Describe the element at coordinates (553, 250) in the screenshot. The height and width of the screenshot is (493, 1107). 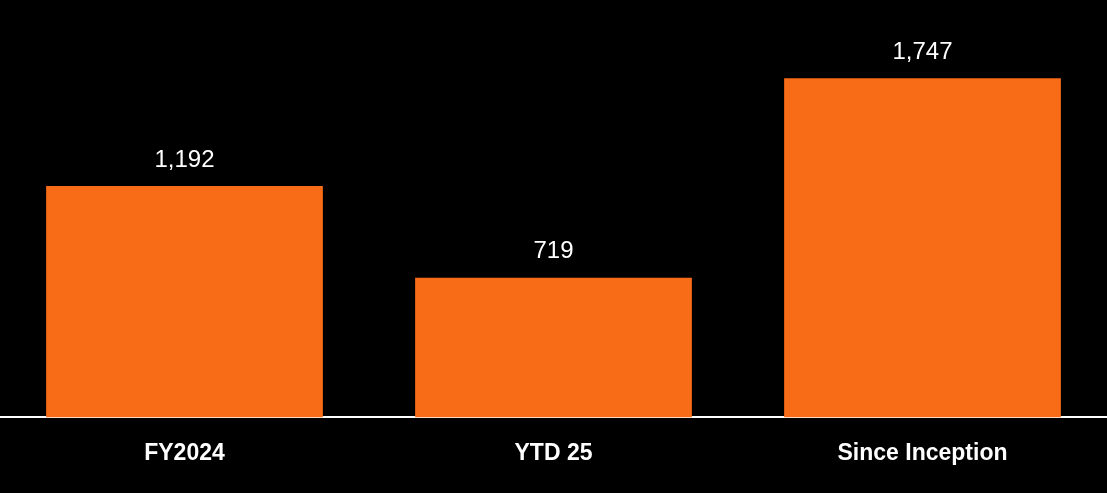
I see `data-label: 719` at that location.